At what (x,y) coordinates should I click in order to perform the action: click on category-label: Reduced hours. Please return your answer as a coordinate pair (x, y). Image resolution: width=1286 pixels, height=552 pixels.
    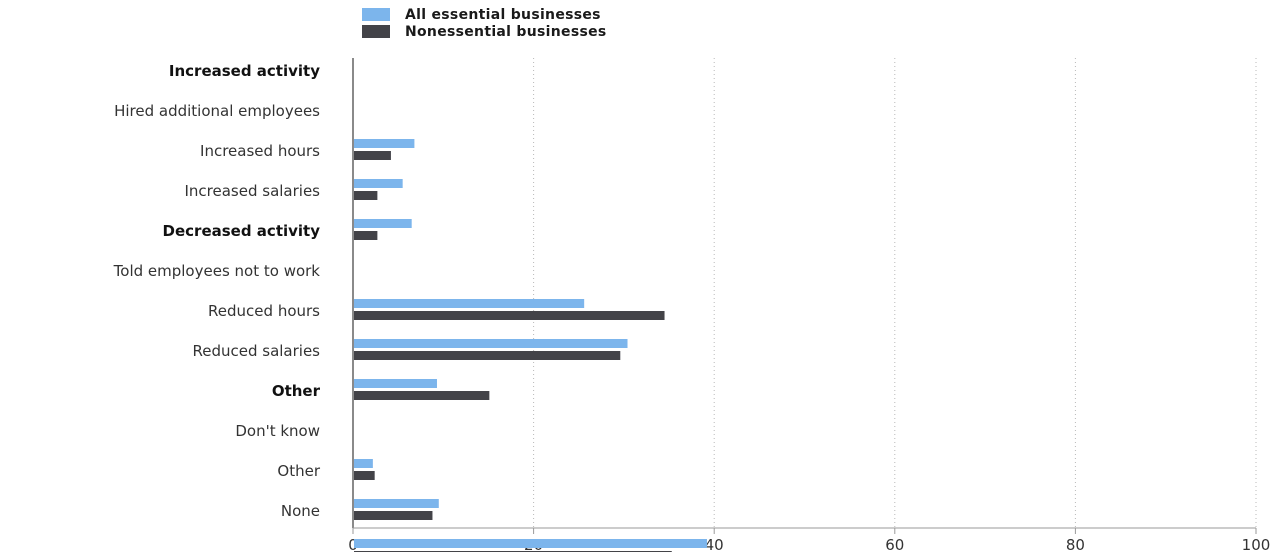
    Looking at the image, I should click on (264, 311).